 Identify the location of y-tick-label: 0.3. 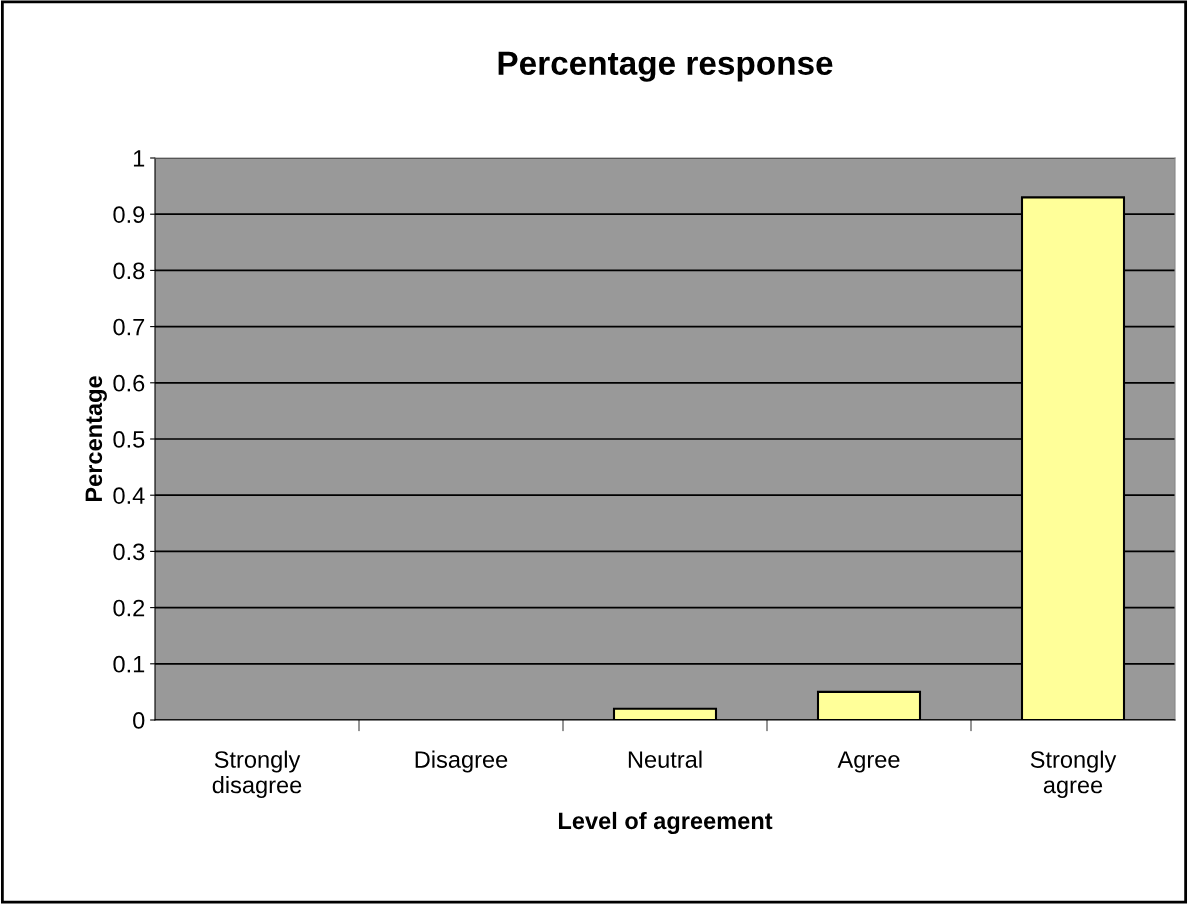
(129, 552).